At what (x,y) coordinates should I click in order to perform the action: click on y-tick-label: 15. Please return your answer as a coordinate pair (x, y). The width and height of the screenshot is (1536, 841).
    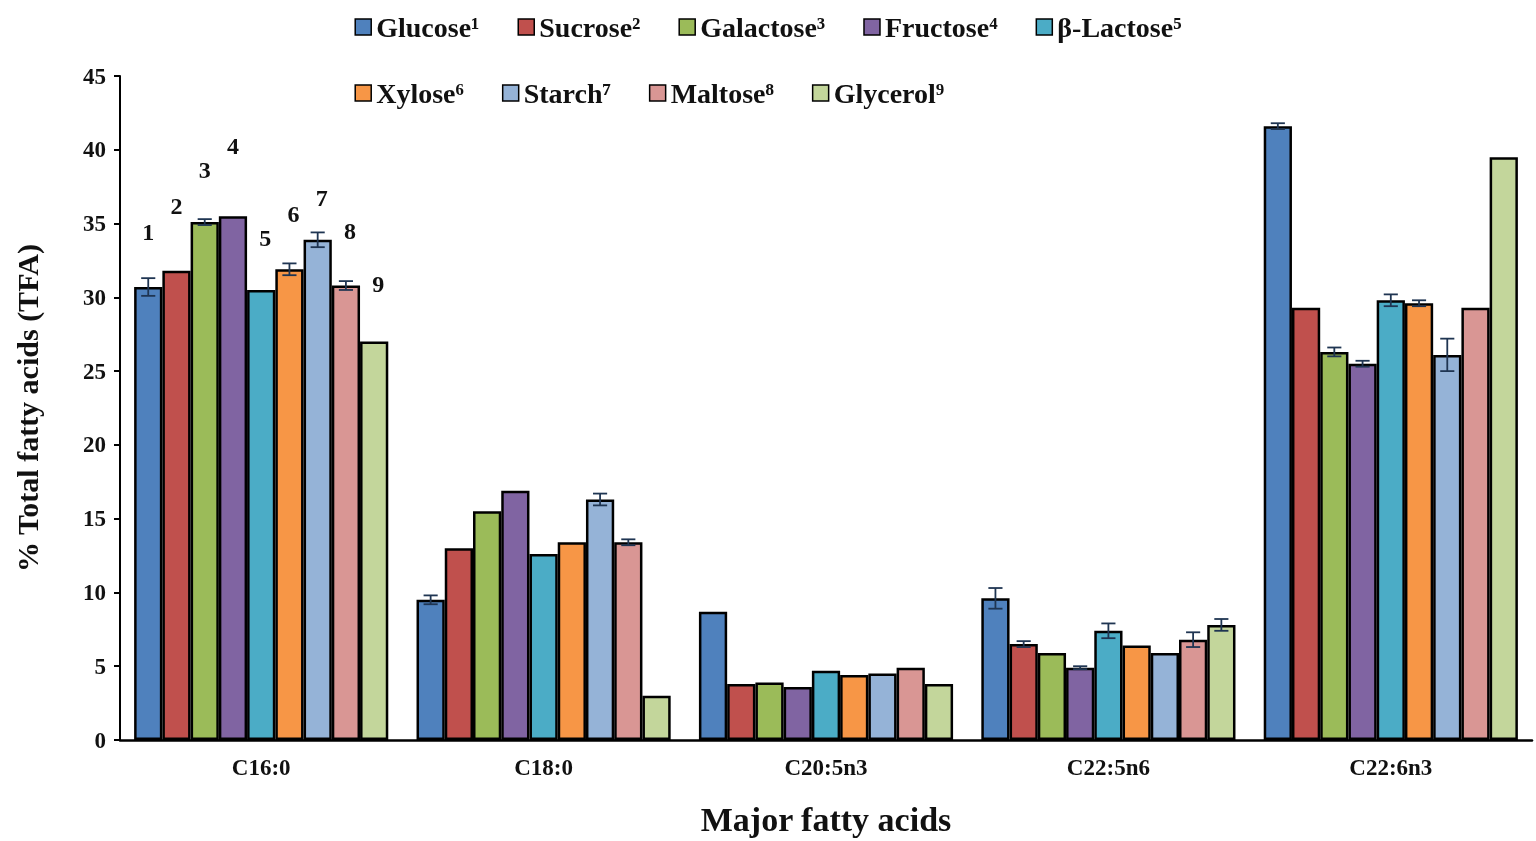
    Looking at the image, I should click on (94, 519).